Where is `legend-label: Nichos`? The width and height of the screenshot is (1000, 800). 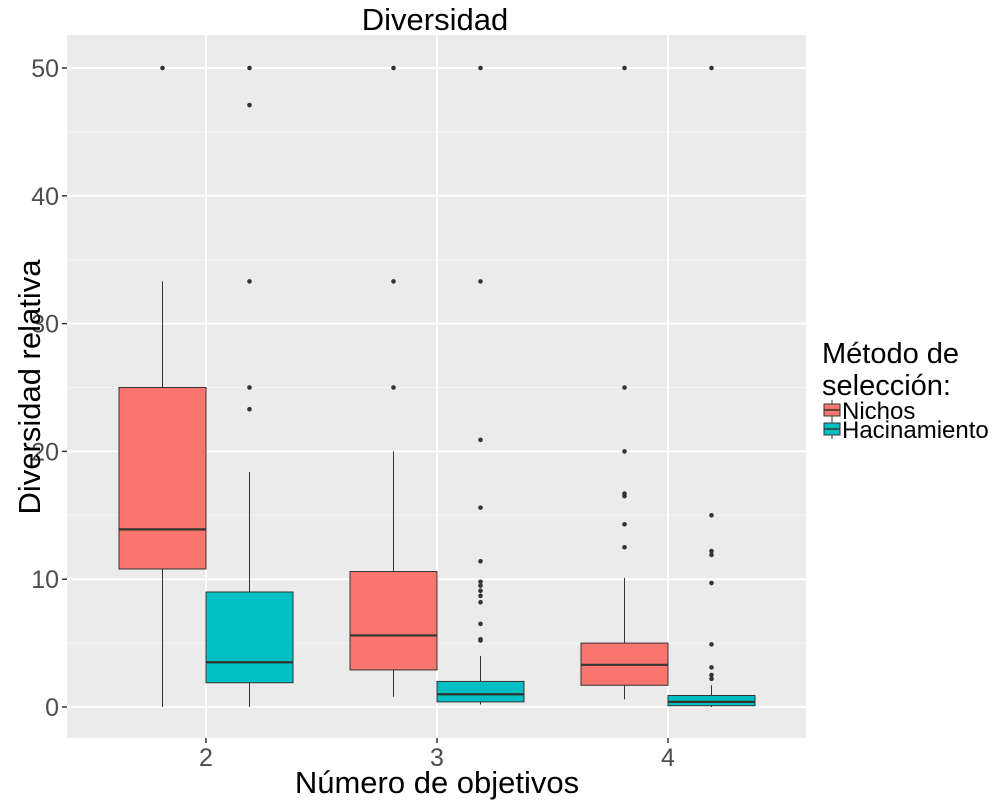 legend-label: Nichos is located at coordinates (878, 411).